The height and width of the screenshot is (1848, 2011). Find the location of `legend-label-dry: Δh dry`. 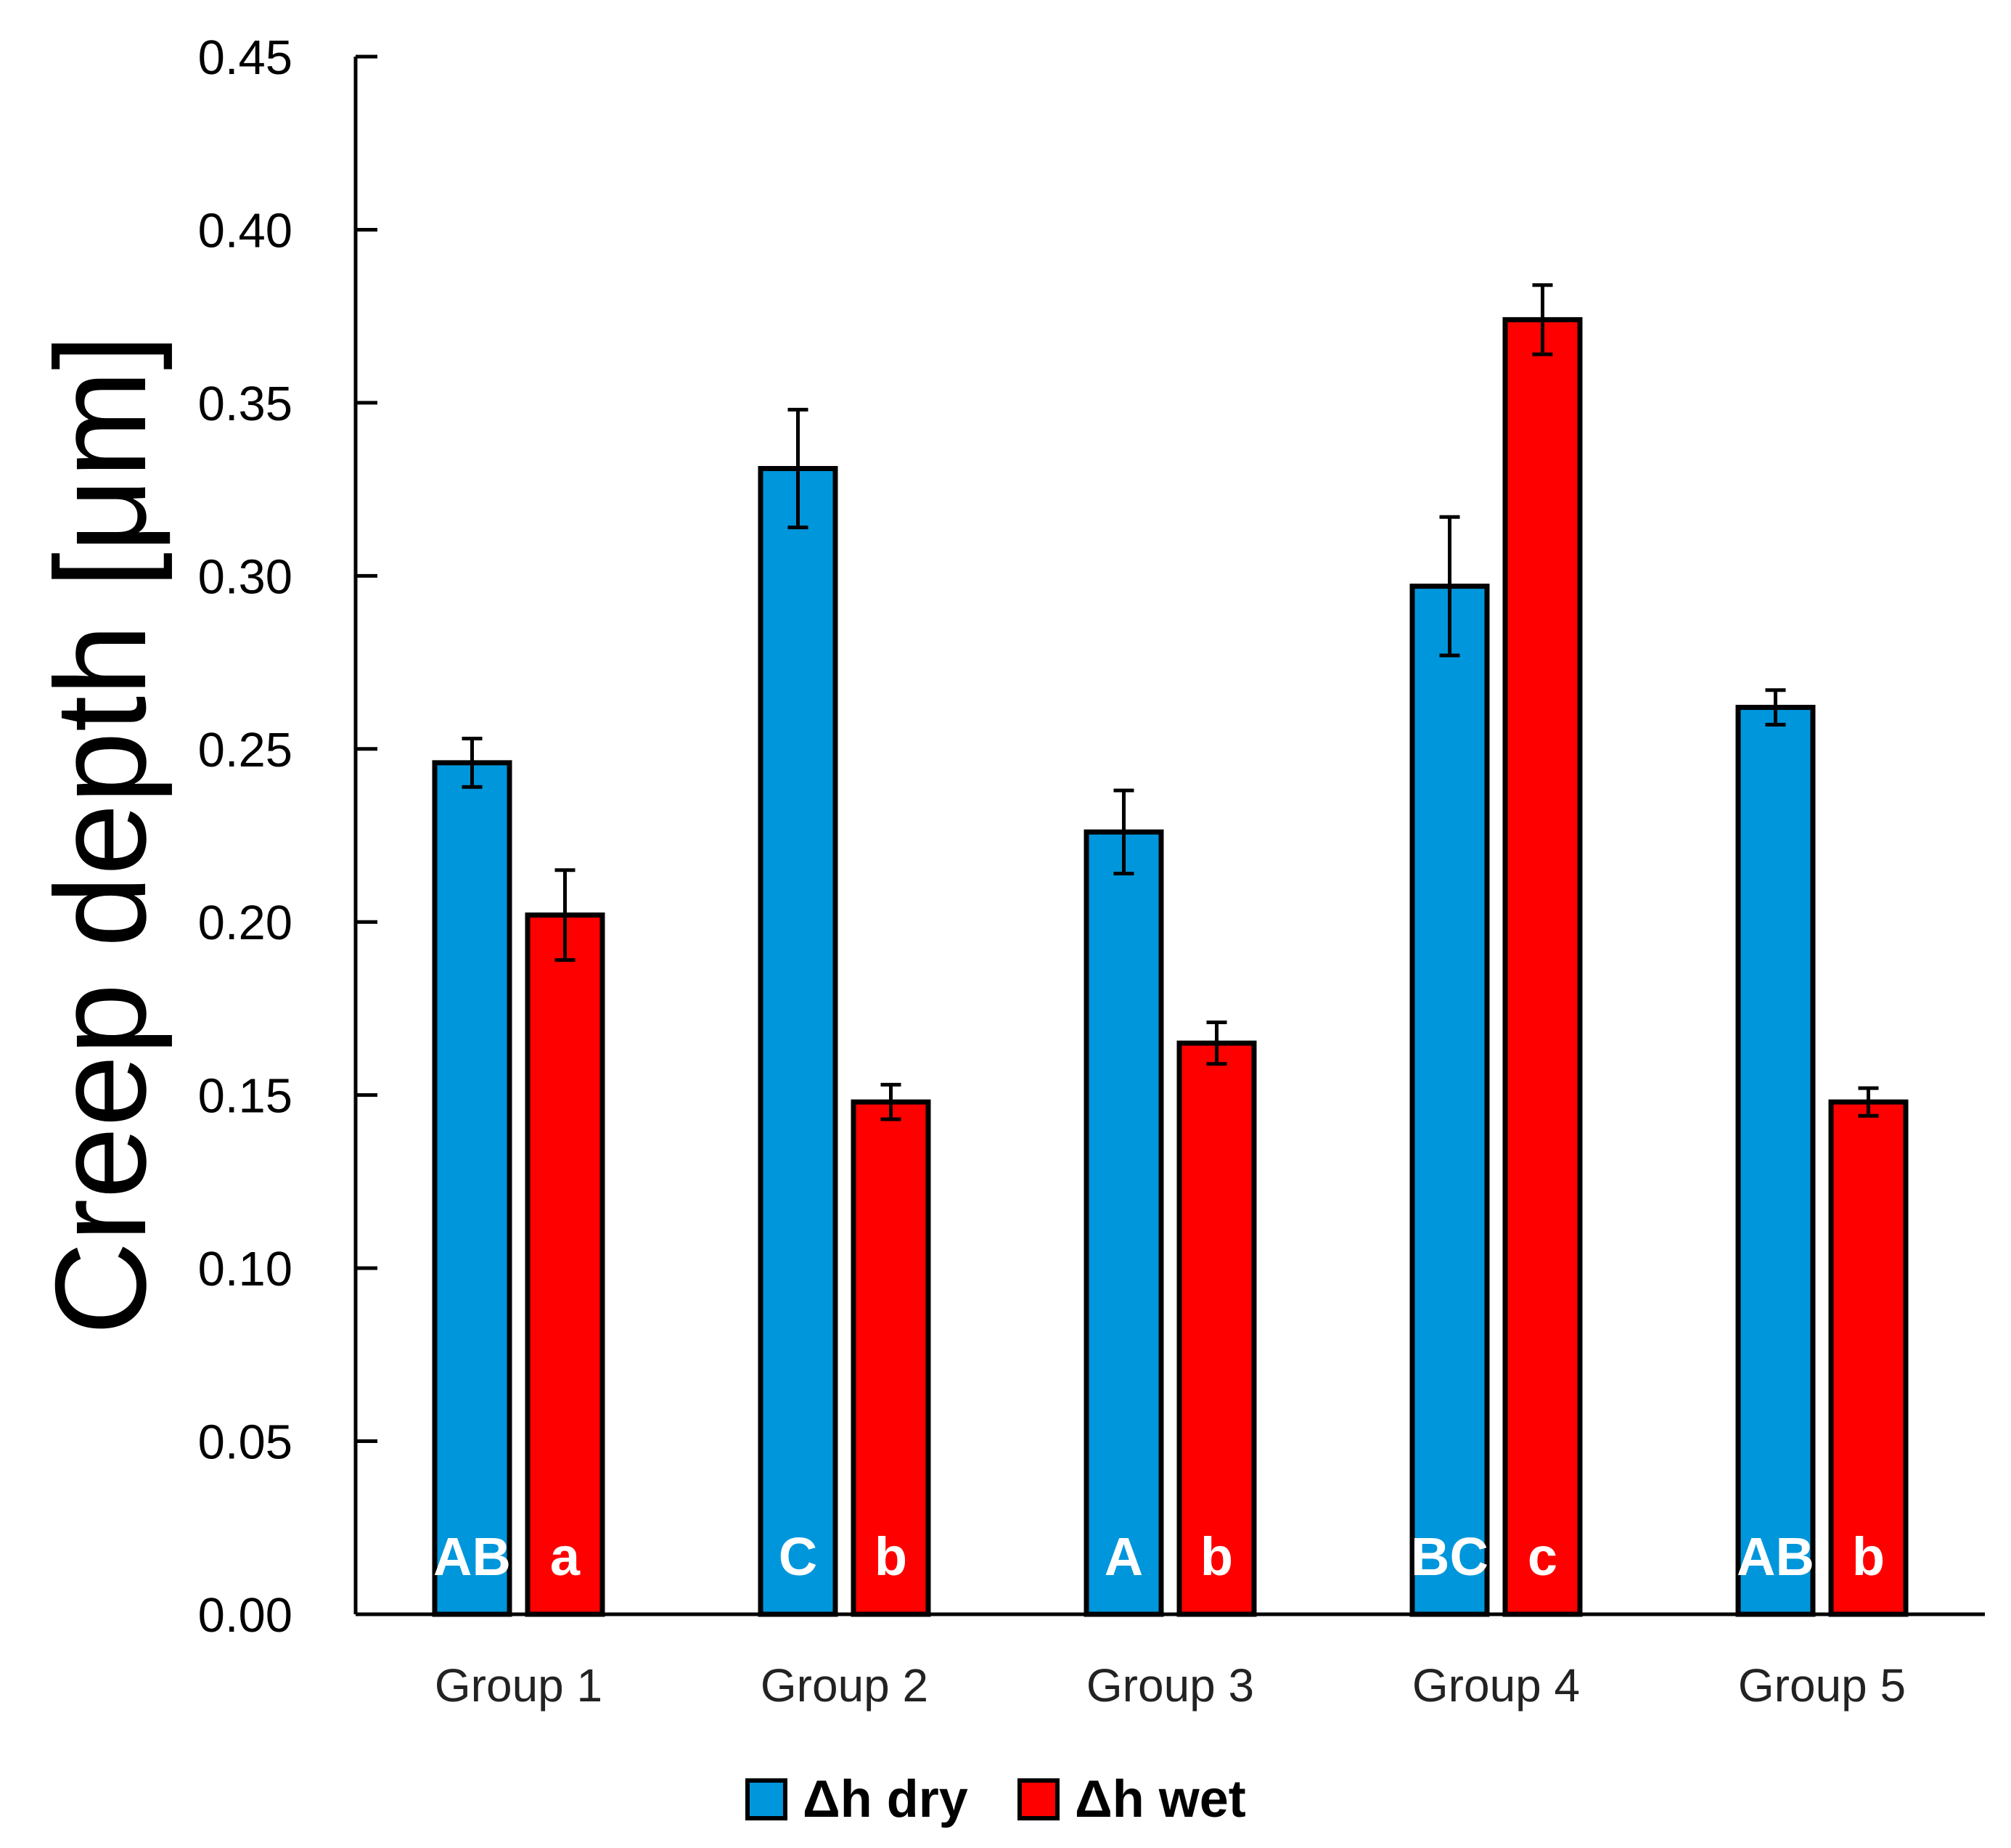

legend-label-dry: Δh dry is located at coordinates (885, 1799).